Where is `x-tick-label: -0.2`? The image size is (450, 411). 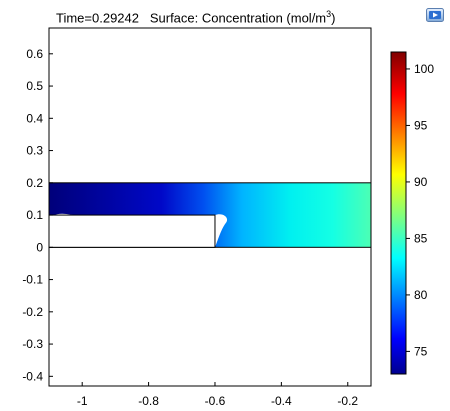 x-tick-label: -0.2 is located at coordinates (347, 401).